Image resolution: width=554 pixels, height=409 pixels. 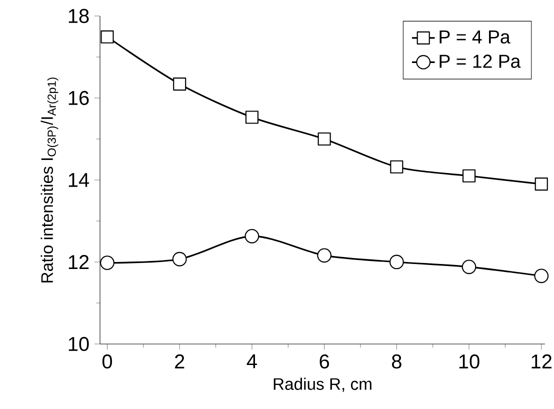 What do you see at coordinates (323, 385) in the screenshot?
I see `x-axis-title: Radius R, cm` at bounding box center [323, 385].